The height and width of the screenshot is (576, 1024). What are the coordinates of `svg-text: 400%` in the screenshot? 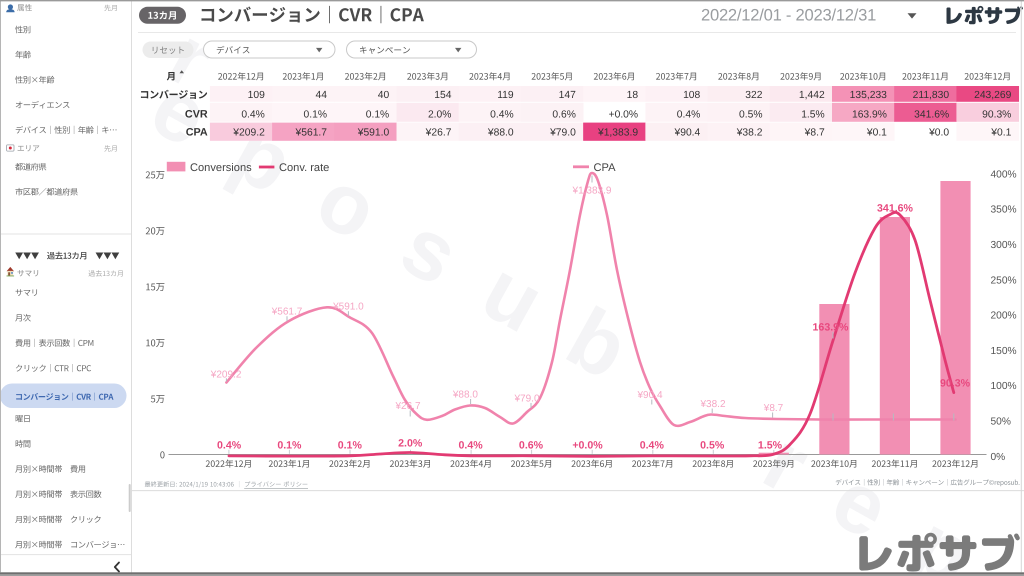 It's located at (1004, 174).